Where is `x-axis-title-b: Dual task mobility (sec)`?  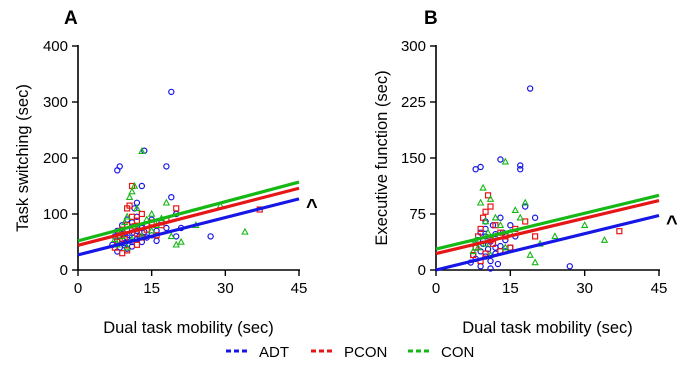
x-axis-title-b: Dual task mobility (sec) is located at coordinates (547, 328).